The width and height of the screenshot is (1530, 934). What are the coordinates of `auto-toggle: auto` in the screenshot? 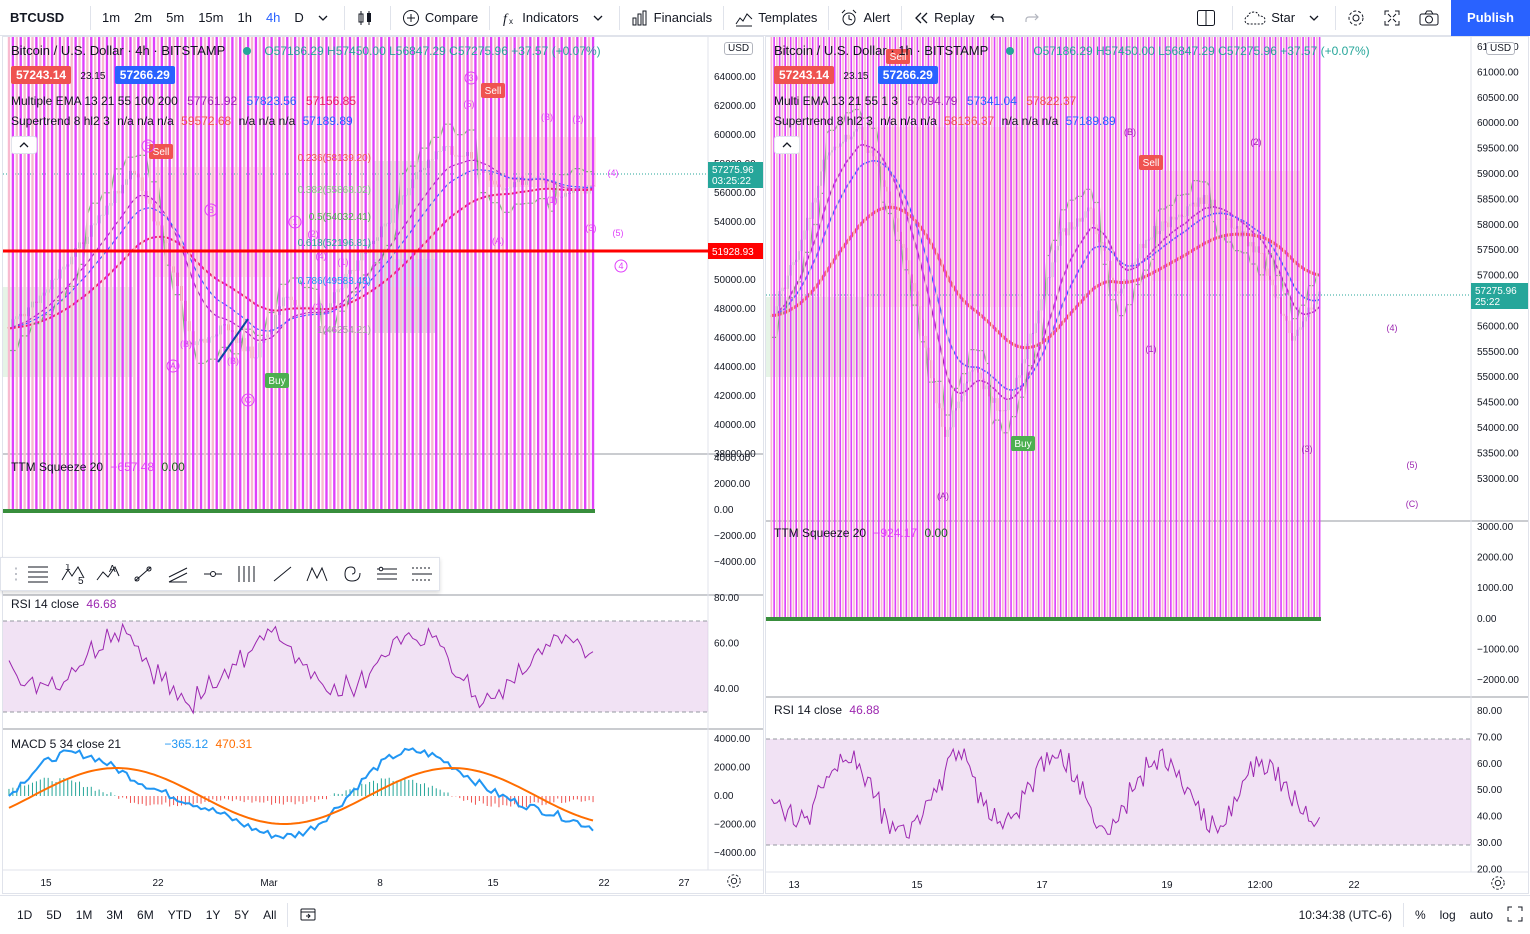 It's located at (1481, 915).